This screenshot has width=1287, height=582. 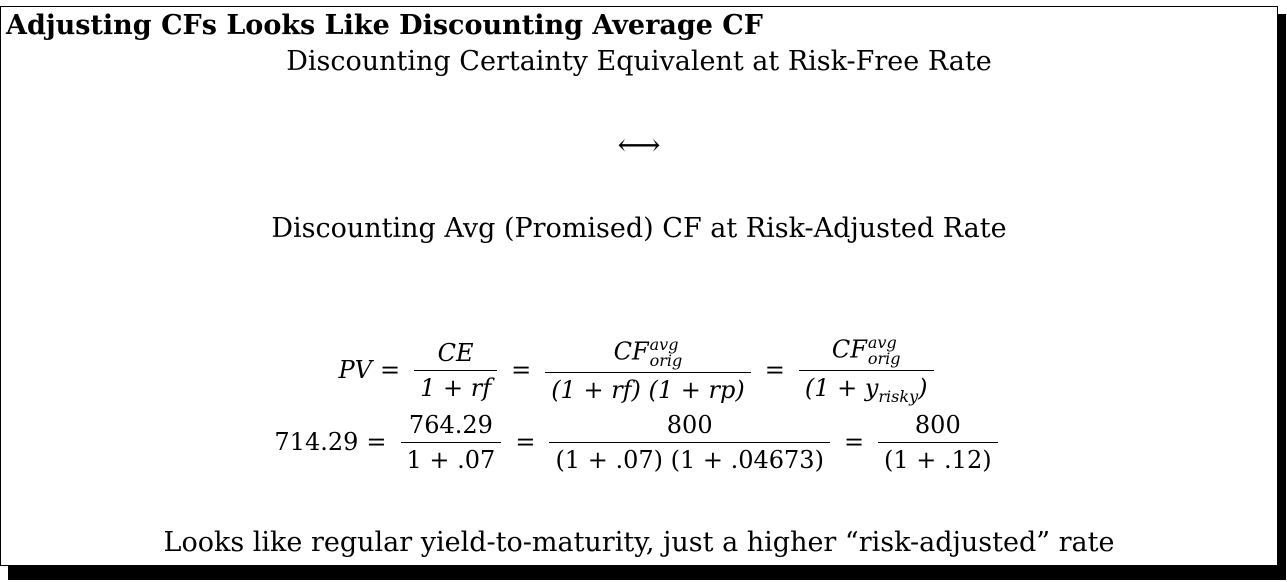 I want to click on ce-fraction: CE 1 + rf, so click(x=456, y=370).